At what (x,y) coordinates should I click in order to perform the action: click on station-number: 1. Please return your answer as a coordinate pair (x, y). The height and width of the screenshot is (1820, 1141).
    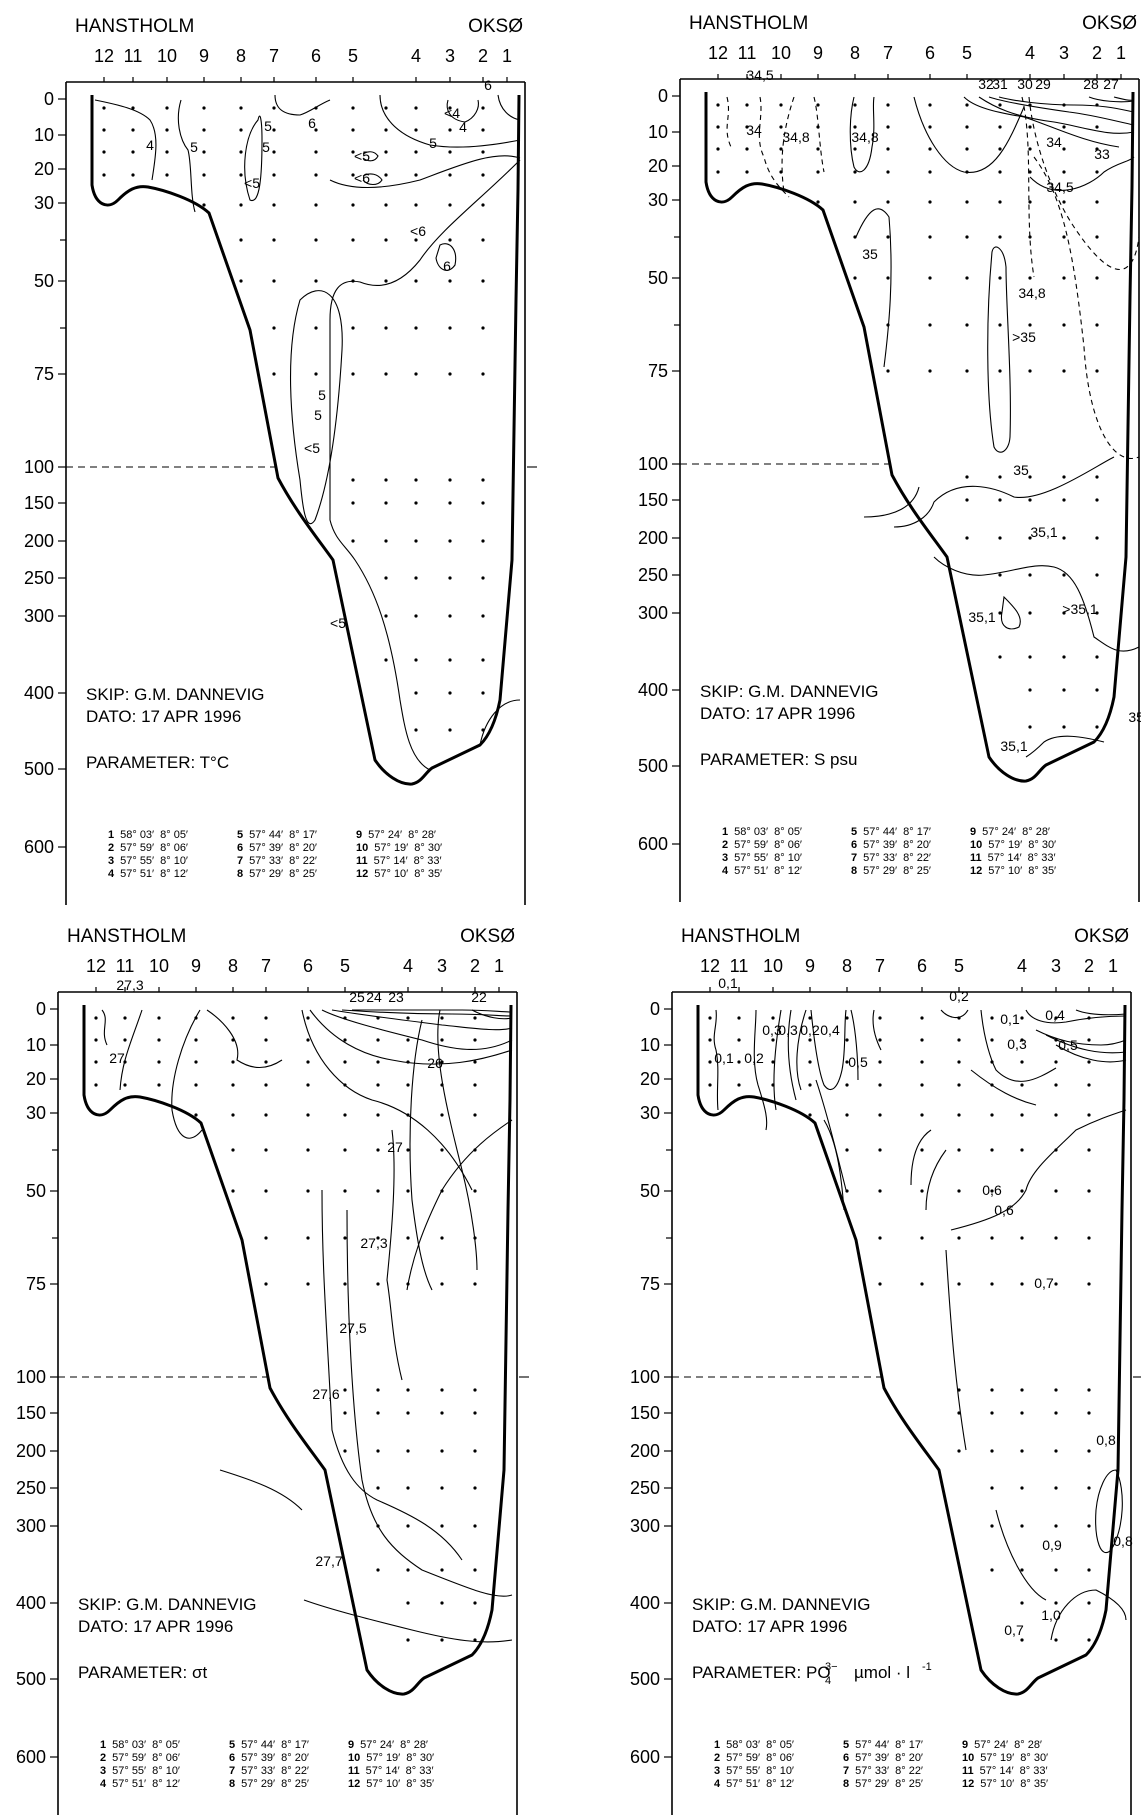
    Looking at the image, I should click on (103, 1745).